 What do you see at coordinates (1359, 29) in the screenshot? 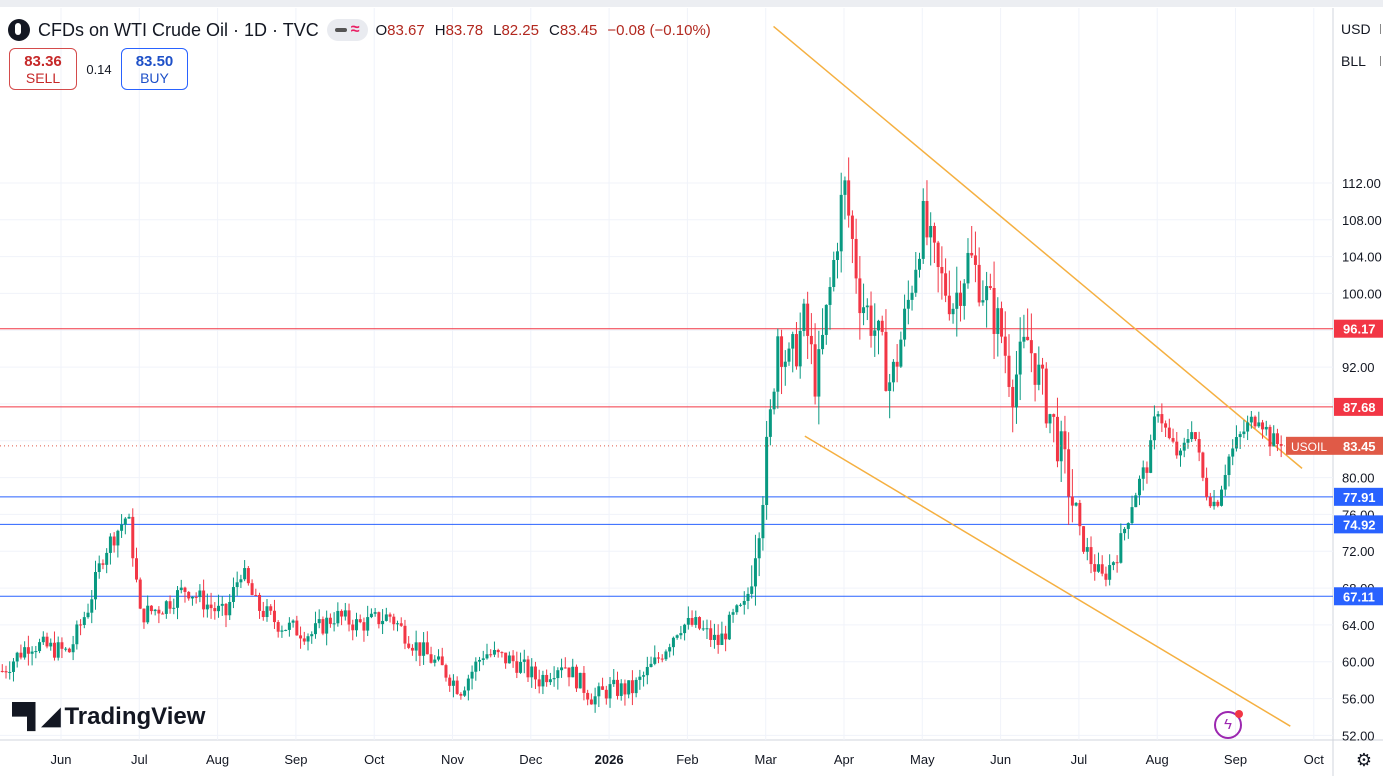
I see `currency-selector: USD` at bounding box center [1359, 29].